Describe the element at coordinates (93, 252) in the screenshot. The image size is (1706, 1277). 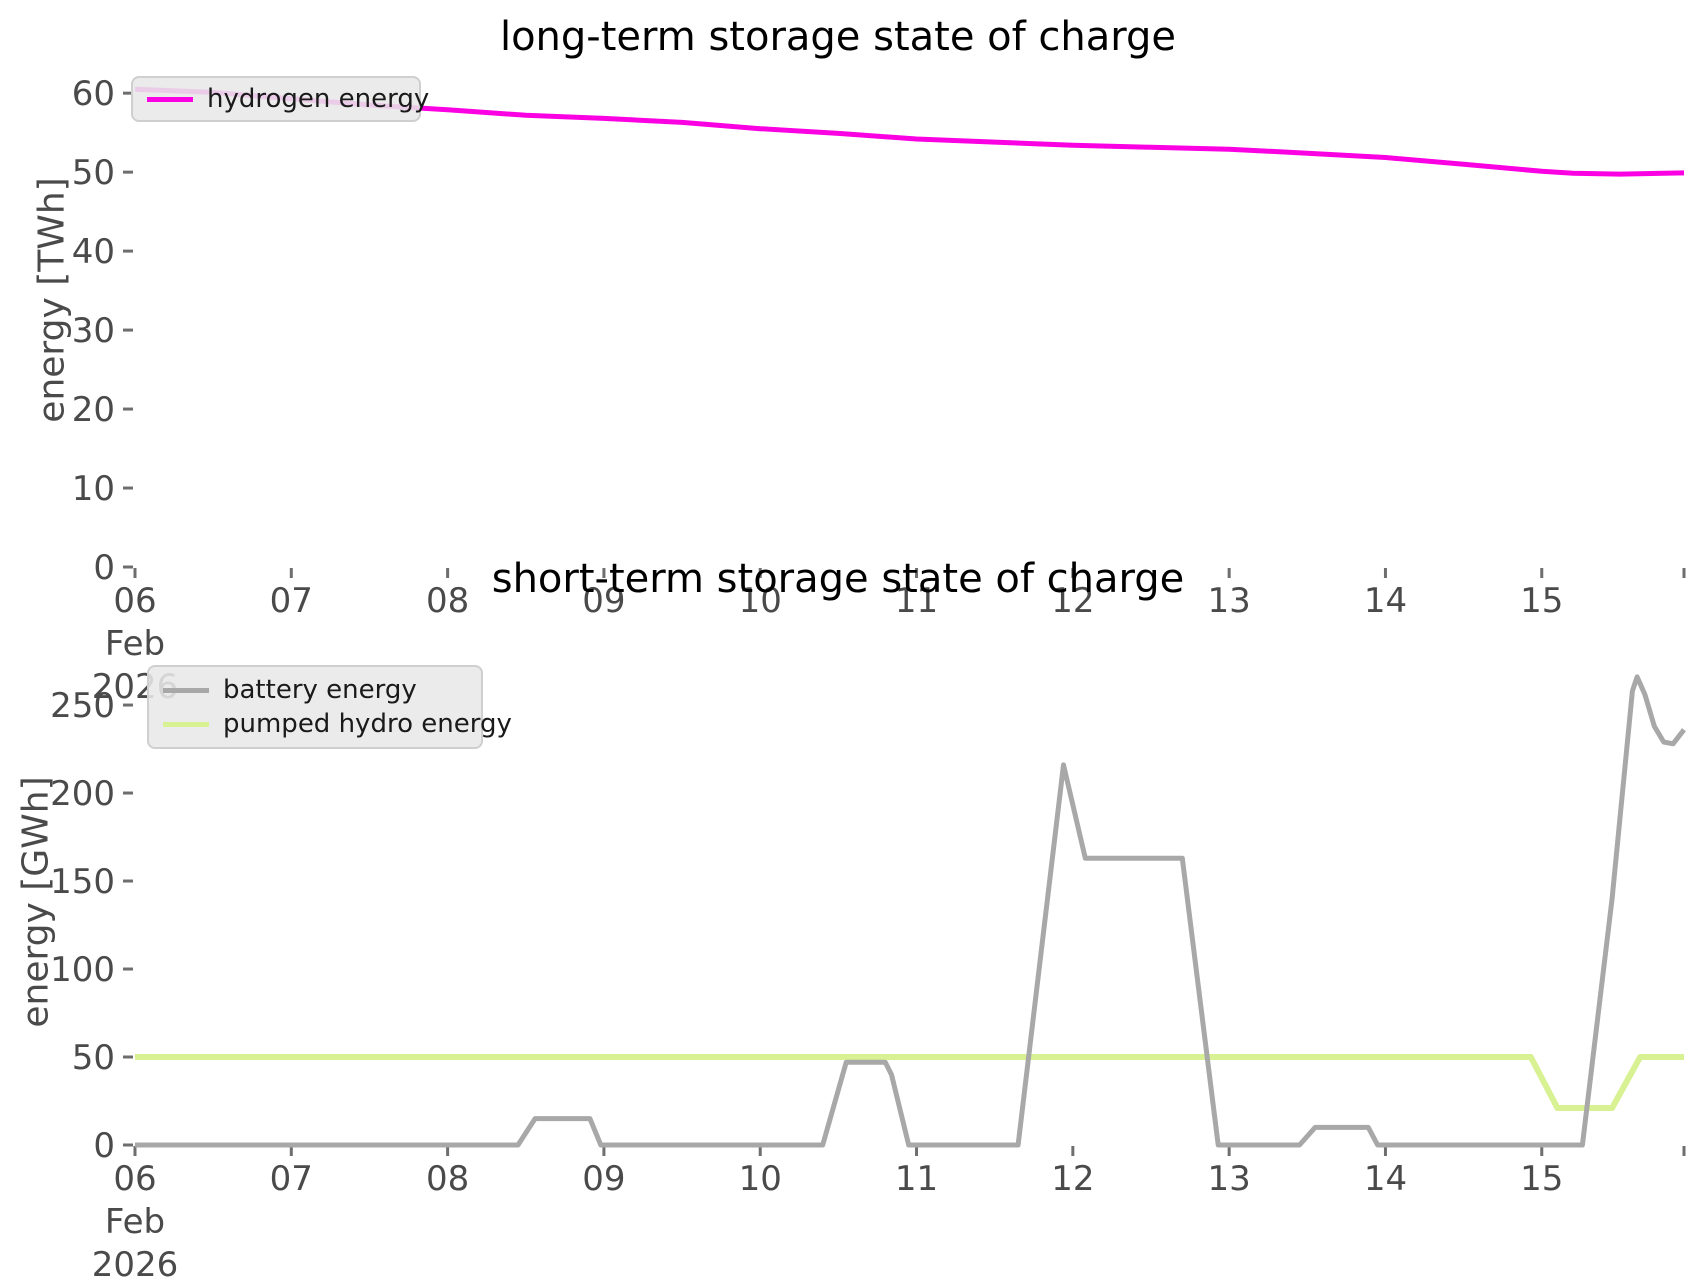
I see `y-tick-label: 40` at that location.